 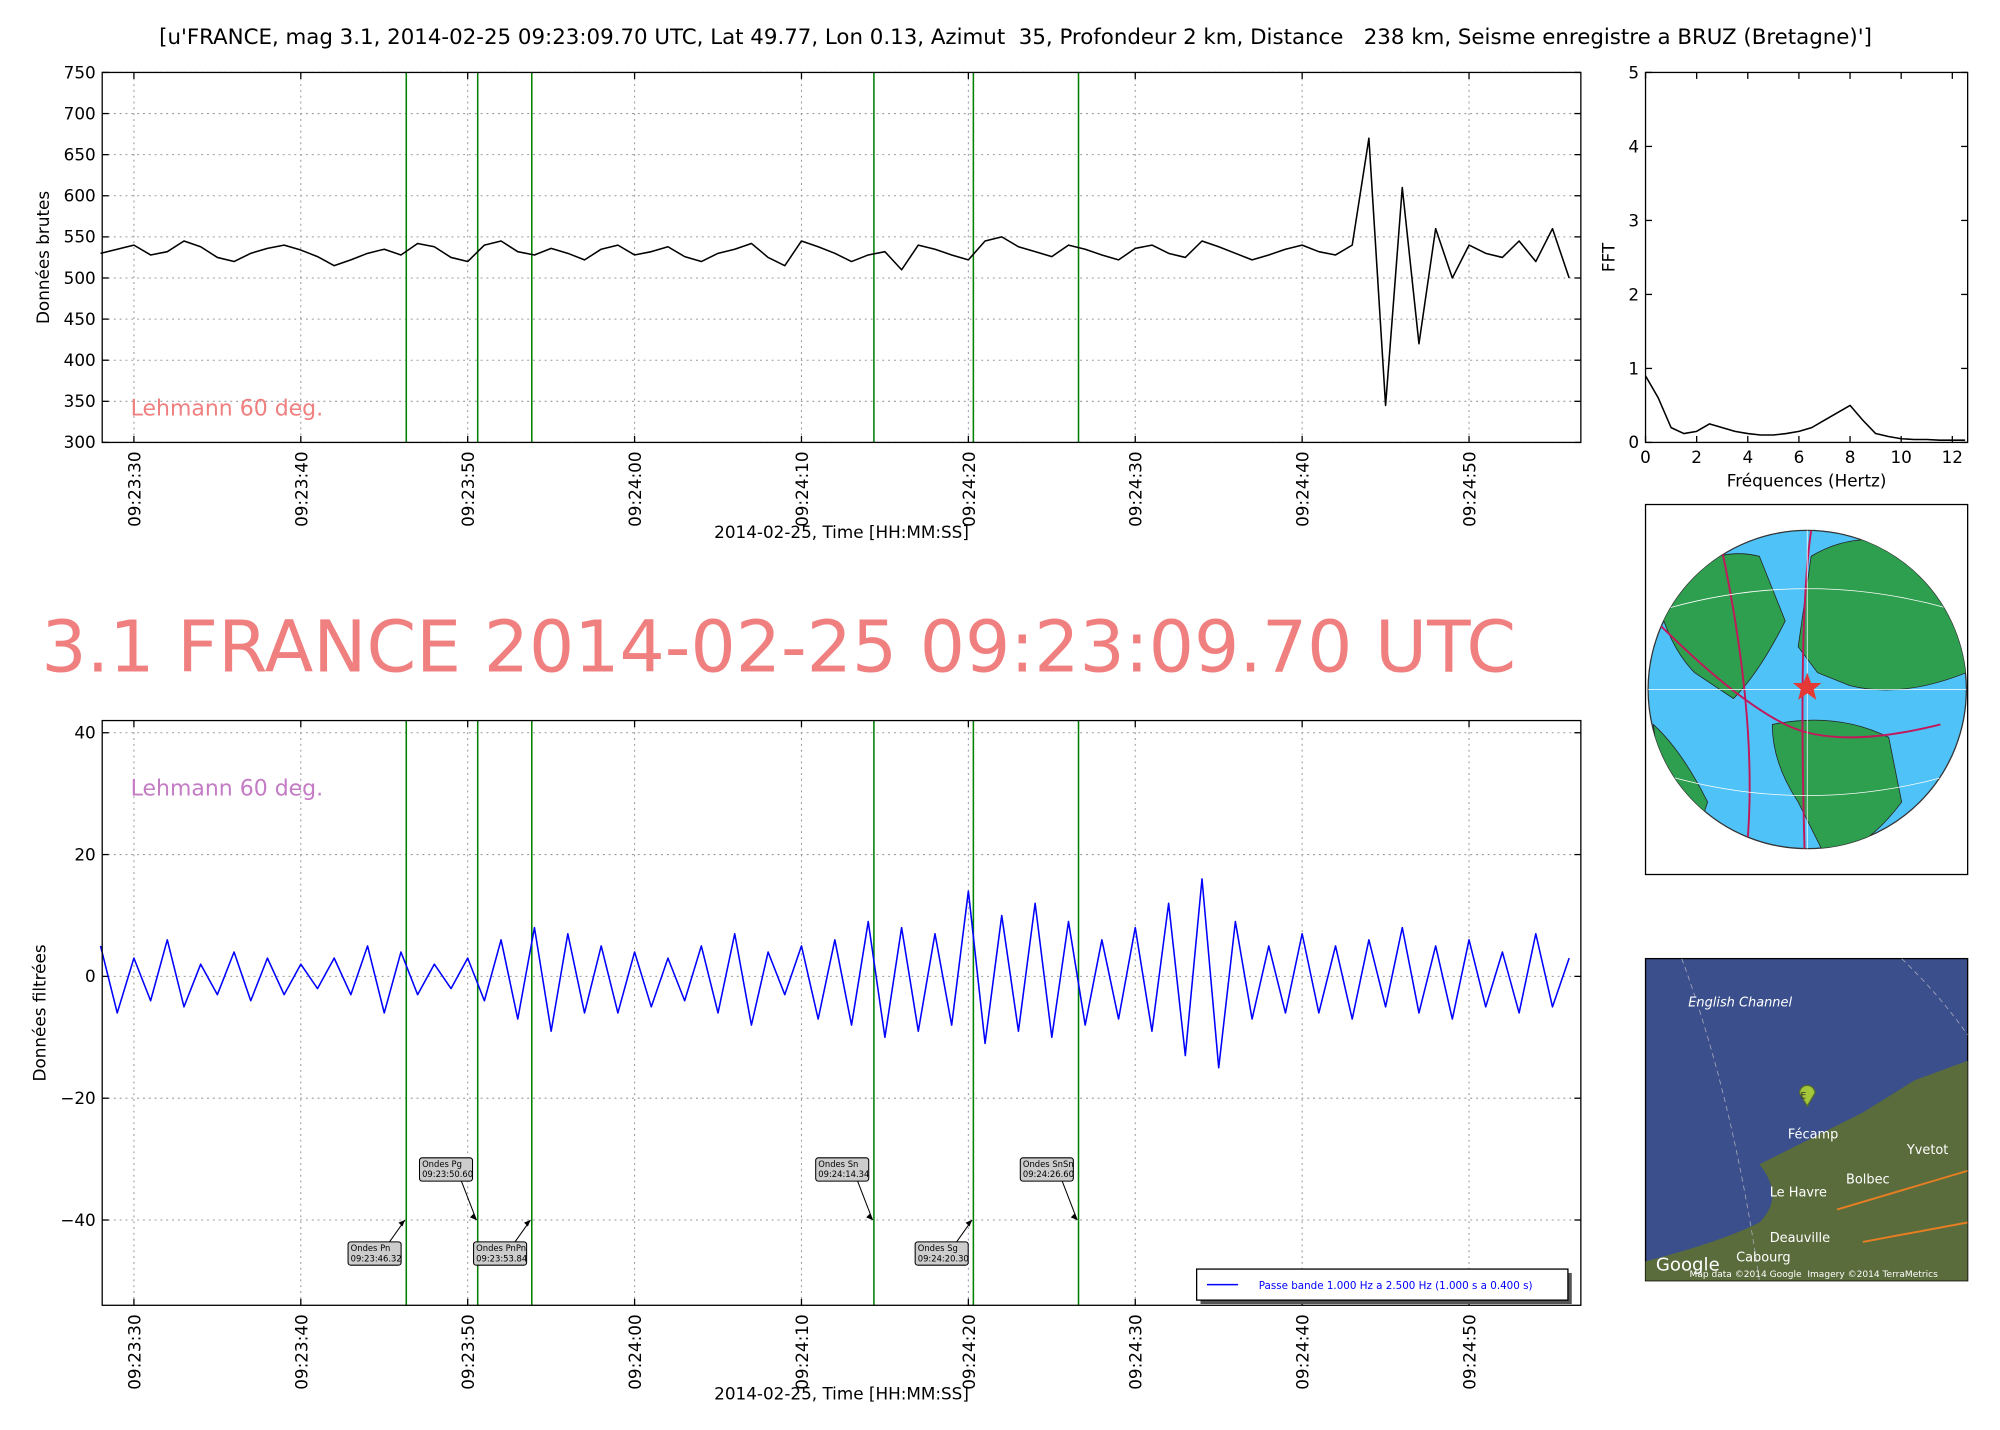 What do you see at coordinates (1696, 457) in the screenshot?
I see `x-tick-label: 2` at bounding box center [1696, 457].